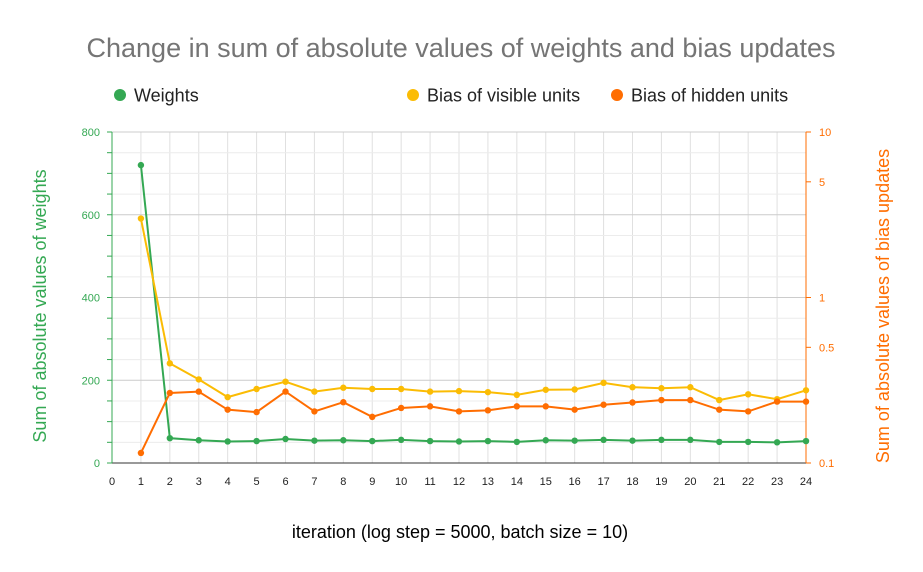  What do you see at coordinates (661, 482) in the screenshot?
I see `x-tick-label: 19` at bounding box center [661, 482].